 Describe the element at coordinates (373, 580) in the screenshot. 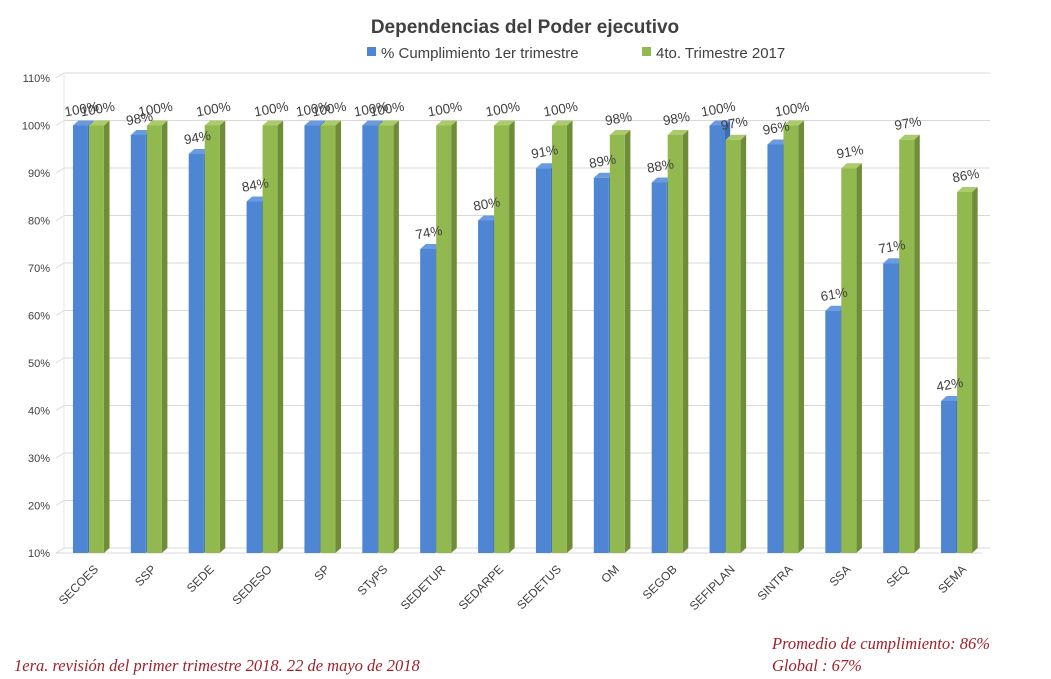

I see `x-tick-label-STyPS: STyPS` at that location.